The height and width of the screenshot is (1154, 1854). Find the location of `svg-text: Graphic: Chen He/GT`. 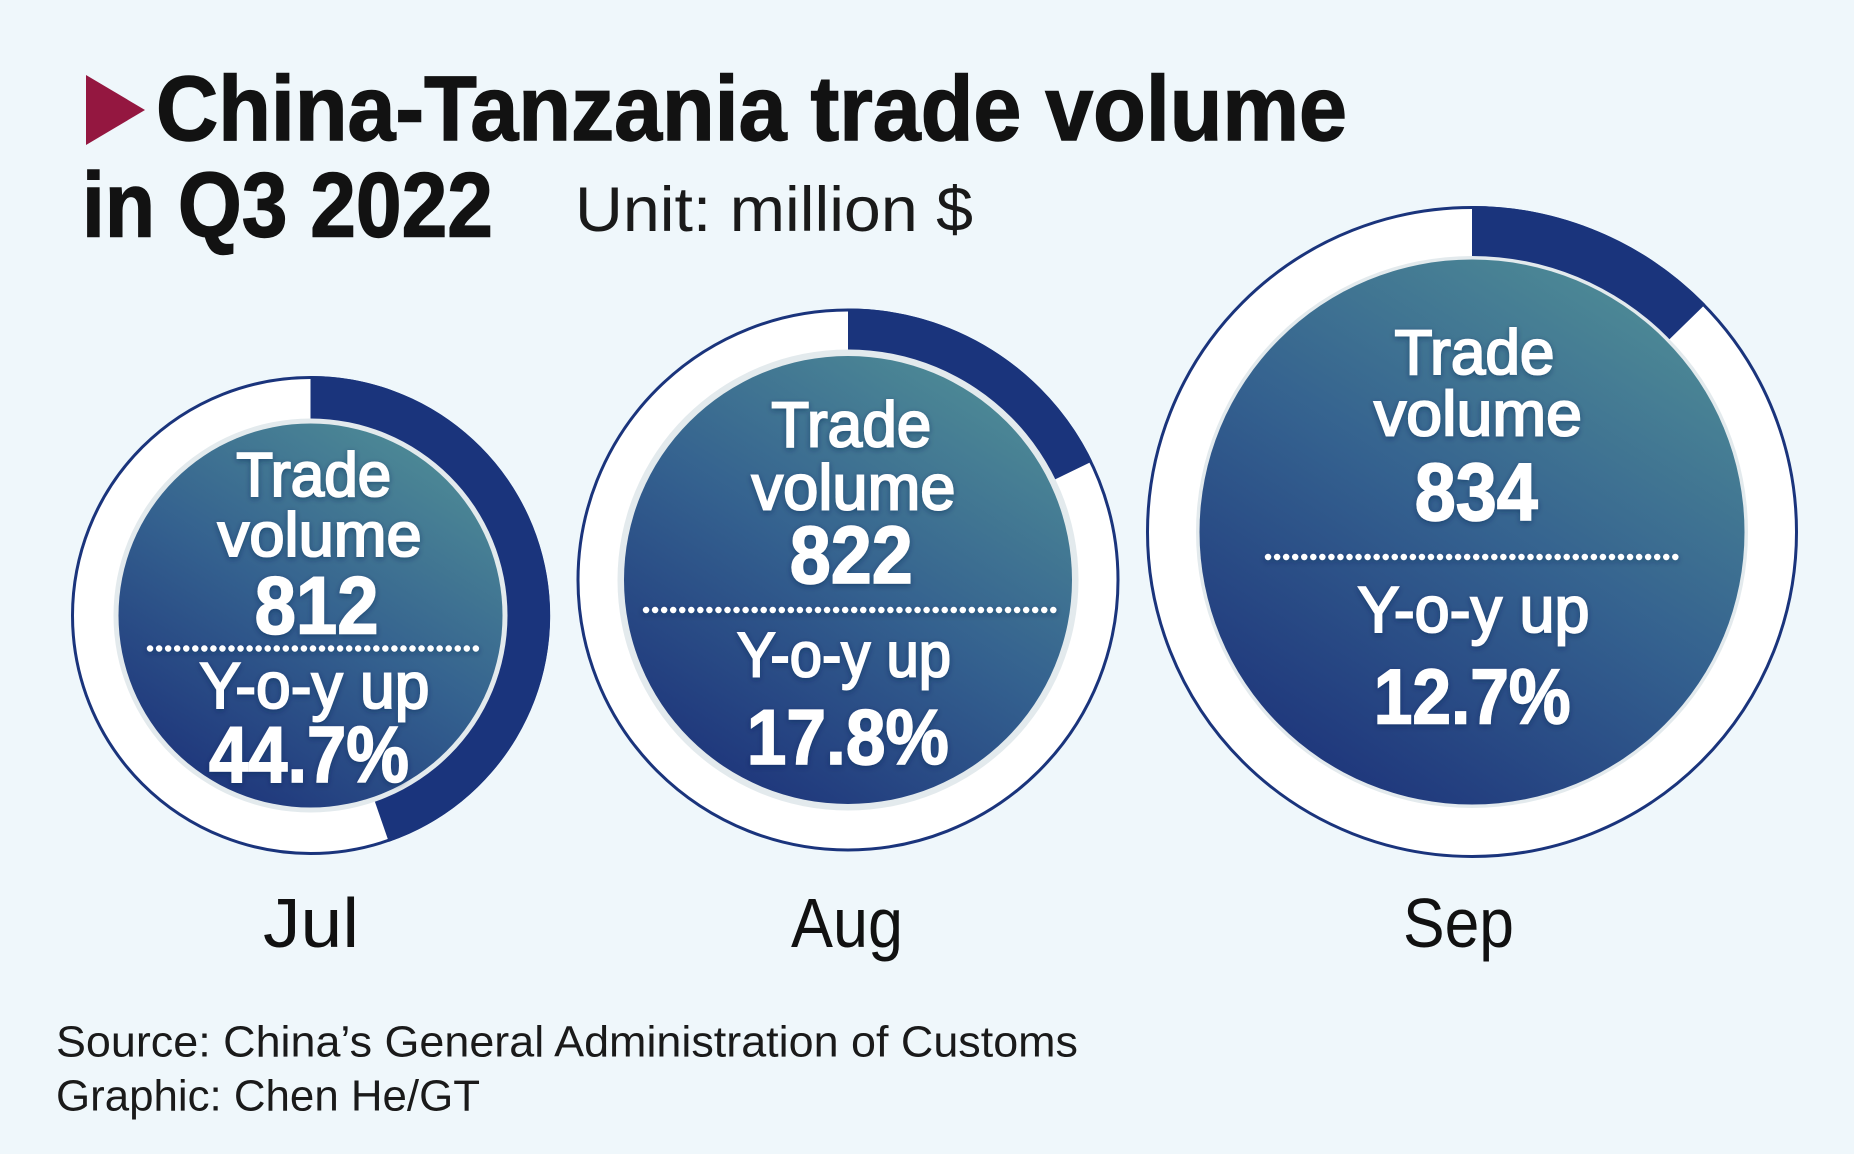

svg-text: Graphic: Chen He/GT is located at coordinates (268, 1096).